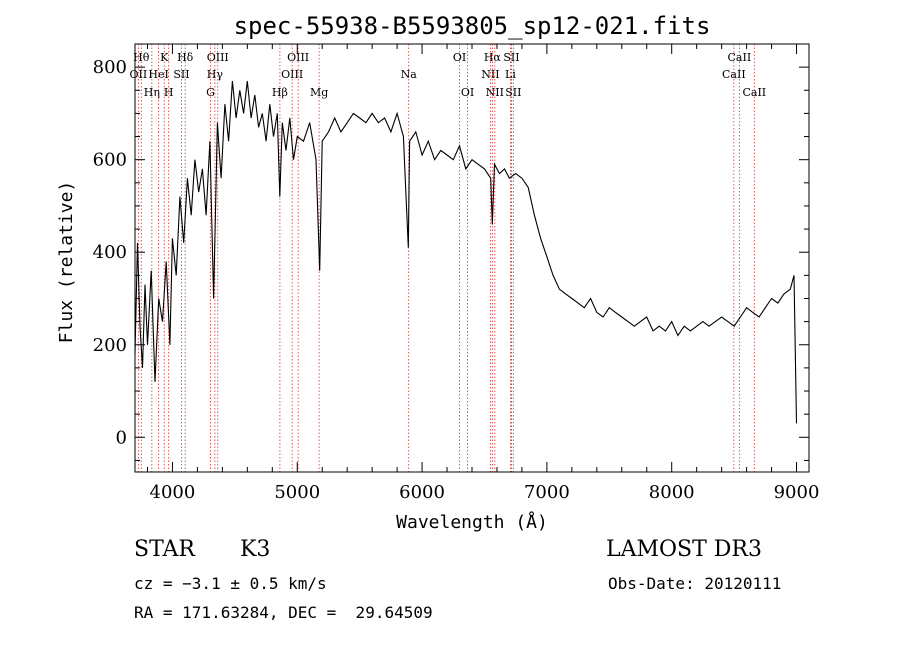 This screenshot has height=649, width=900. I want to click on y-tick-label: 200, so click(110, 345).